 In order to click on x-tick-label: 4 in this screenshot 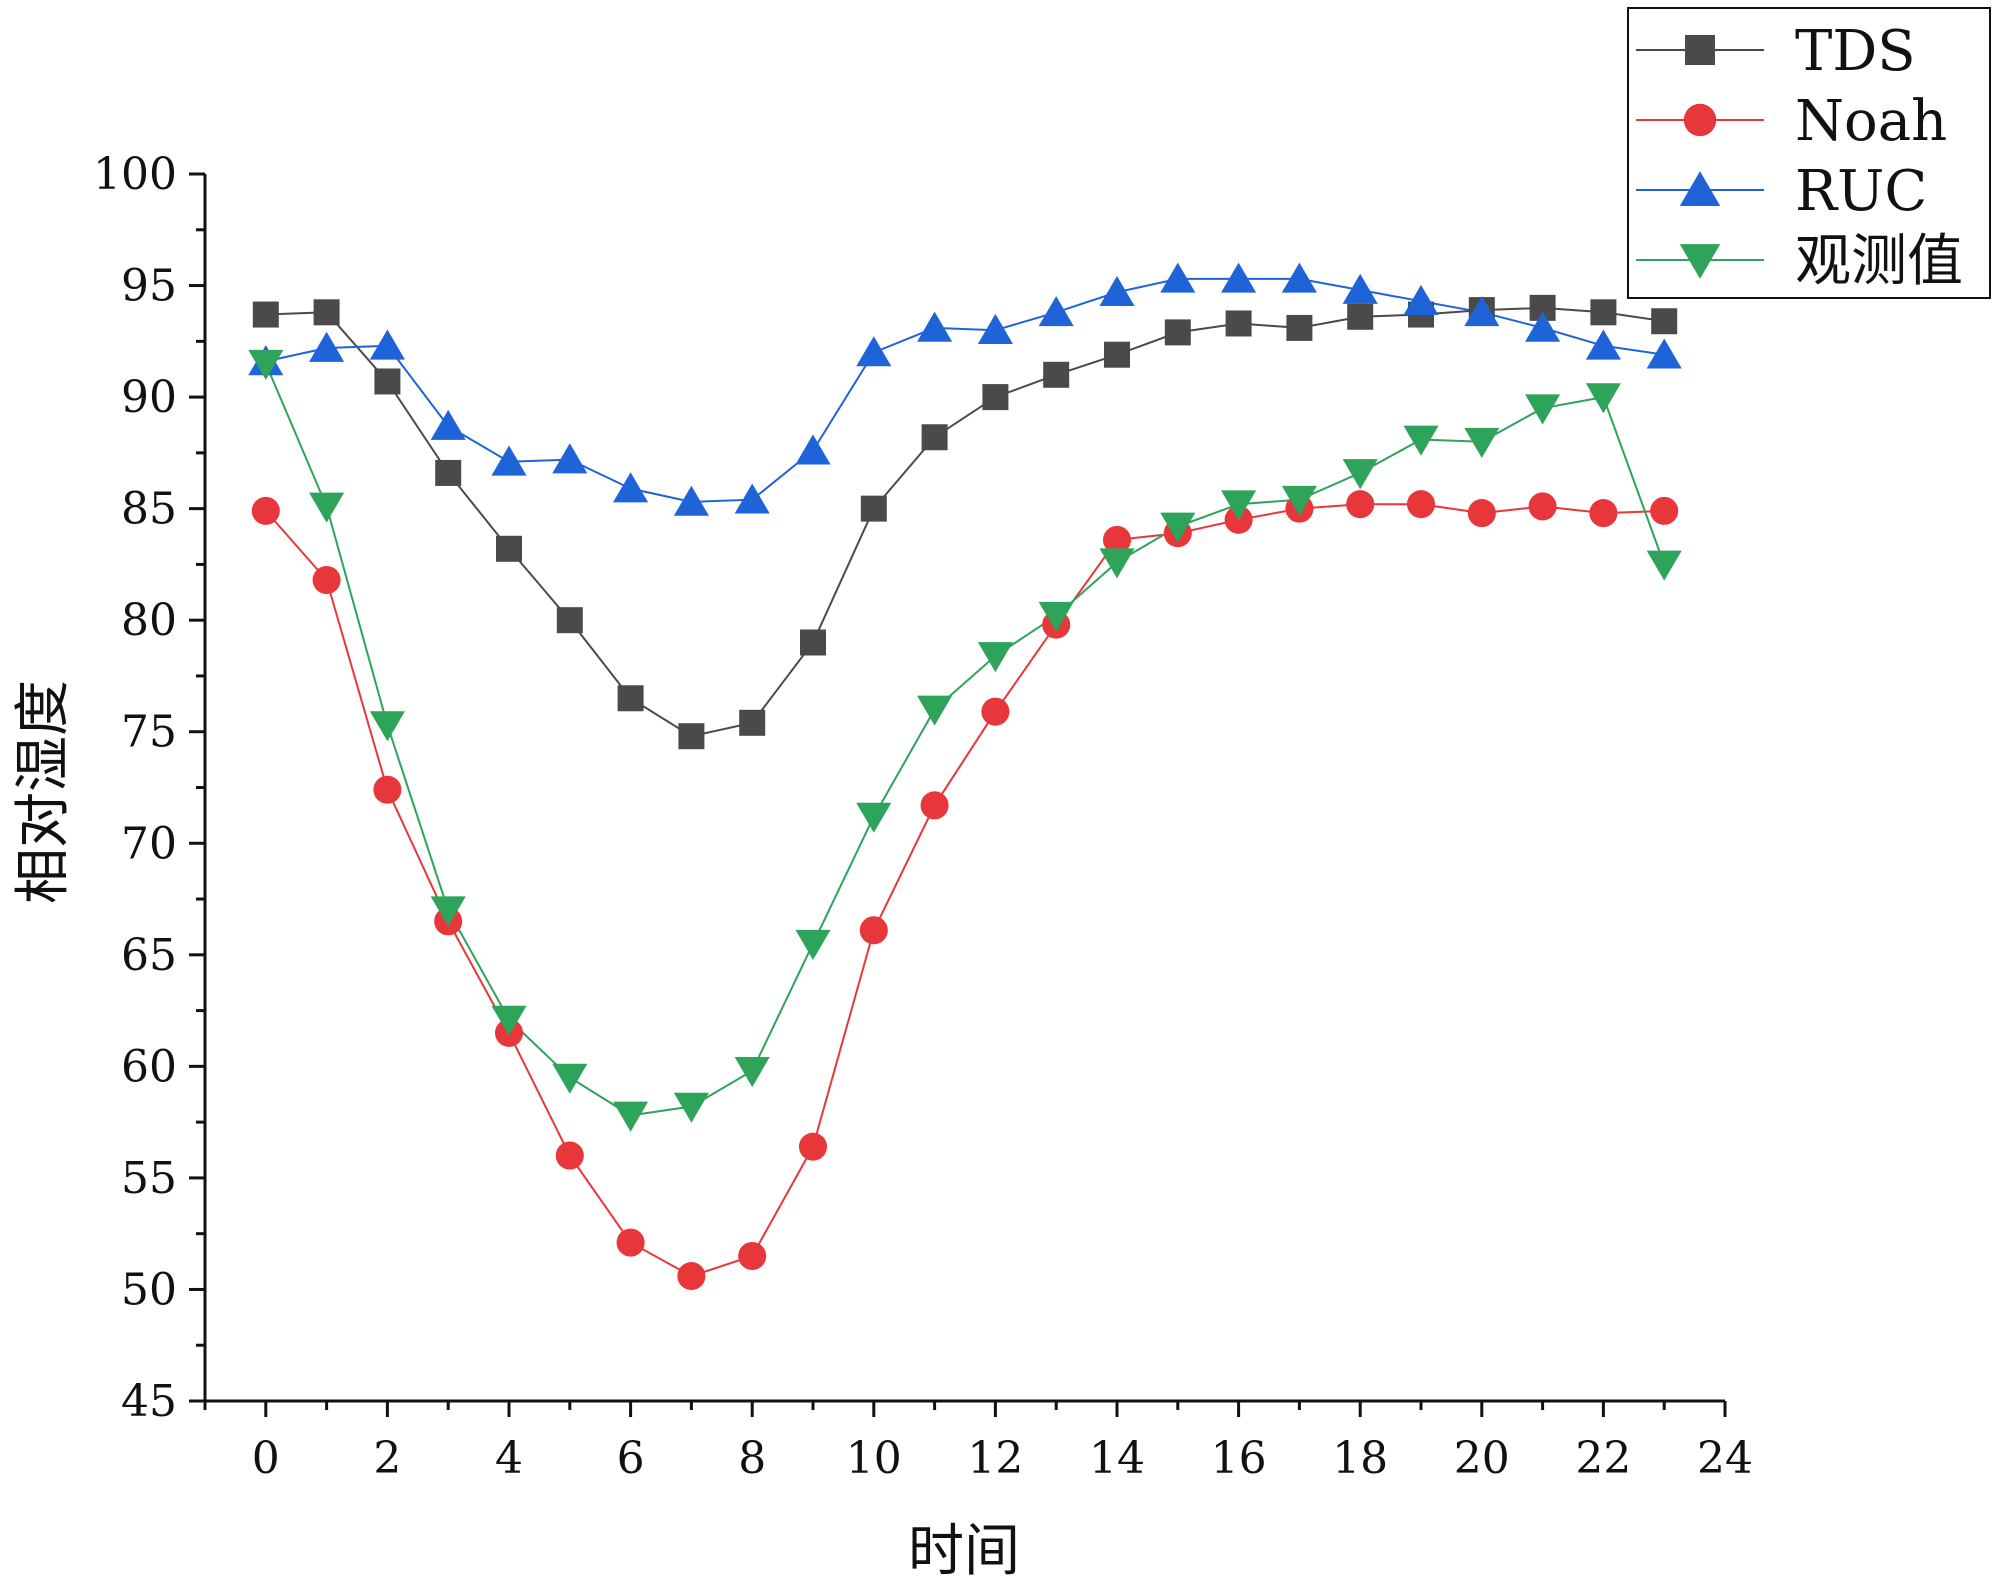, I will do `click(509, 1458)`.